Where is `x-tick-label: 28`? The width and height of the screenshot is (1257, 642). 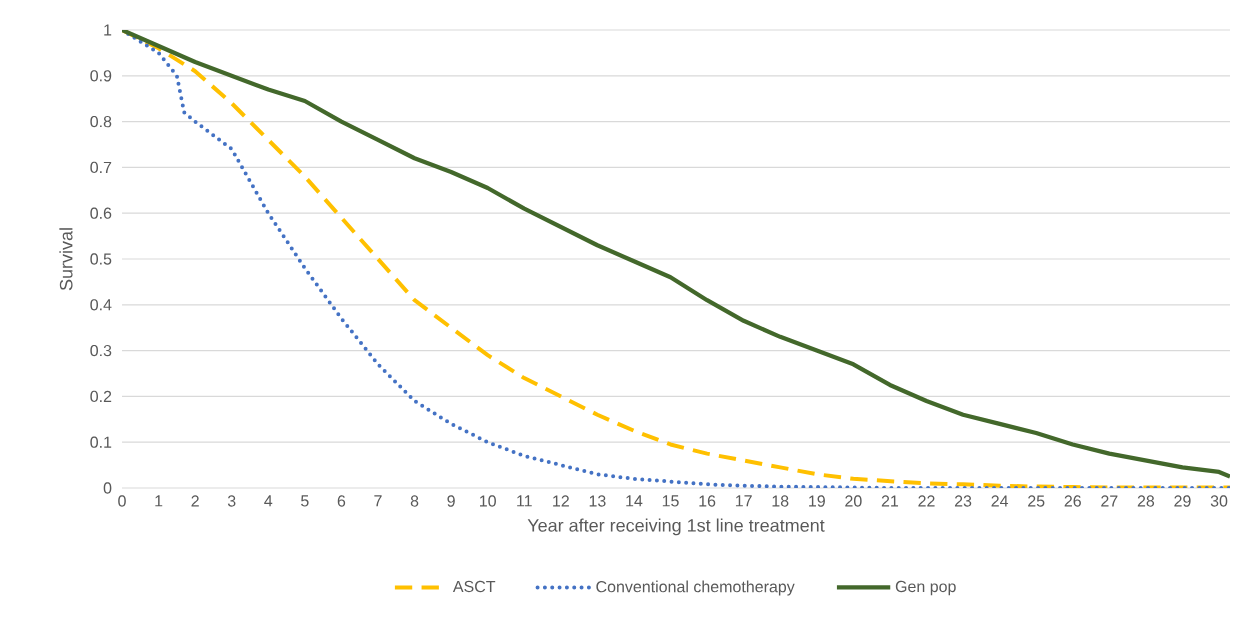 x-tick-label: 28 is located at coordinates (1146, 501).